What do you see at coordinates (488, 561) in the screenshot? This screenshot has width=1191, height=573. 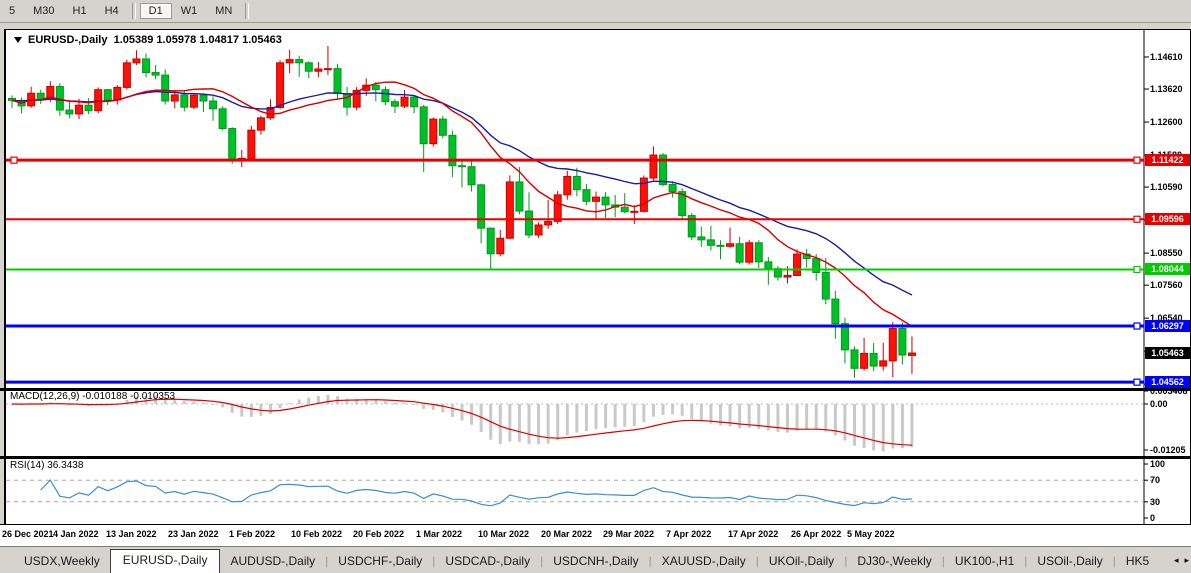 I see `tab-usdcad-daily: USDCAD-,Daily` at bounding box center [488, 561].